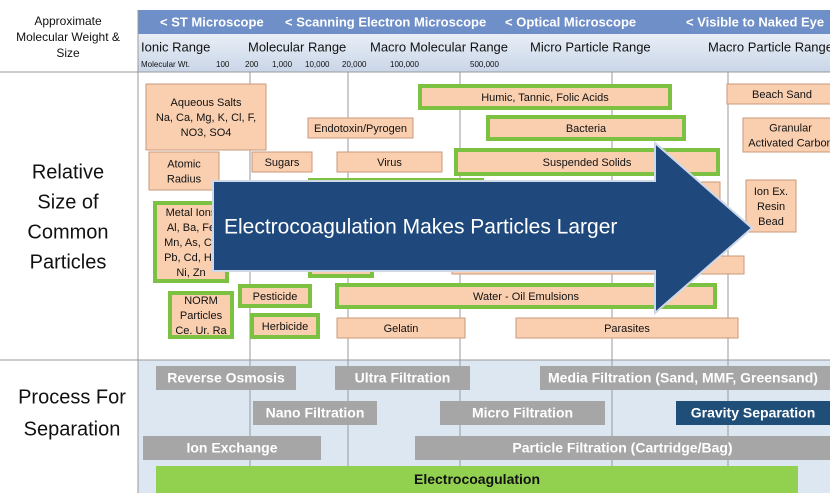  I want to click on process-label: Ultra Filtration, so click(403, 378).